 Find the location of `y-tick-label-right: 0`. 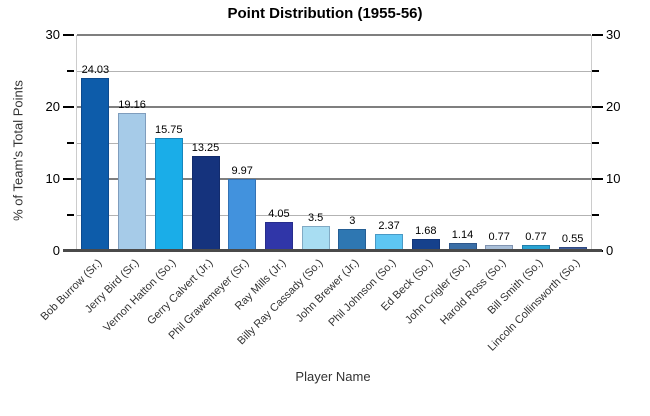

y-tick-label-right: 0 is located at coordinates (610, 250).